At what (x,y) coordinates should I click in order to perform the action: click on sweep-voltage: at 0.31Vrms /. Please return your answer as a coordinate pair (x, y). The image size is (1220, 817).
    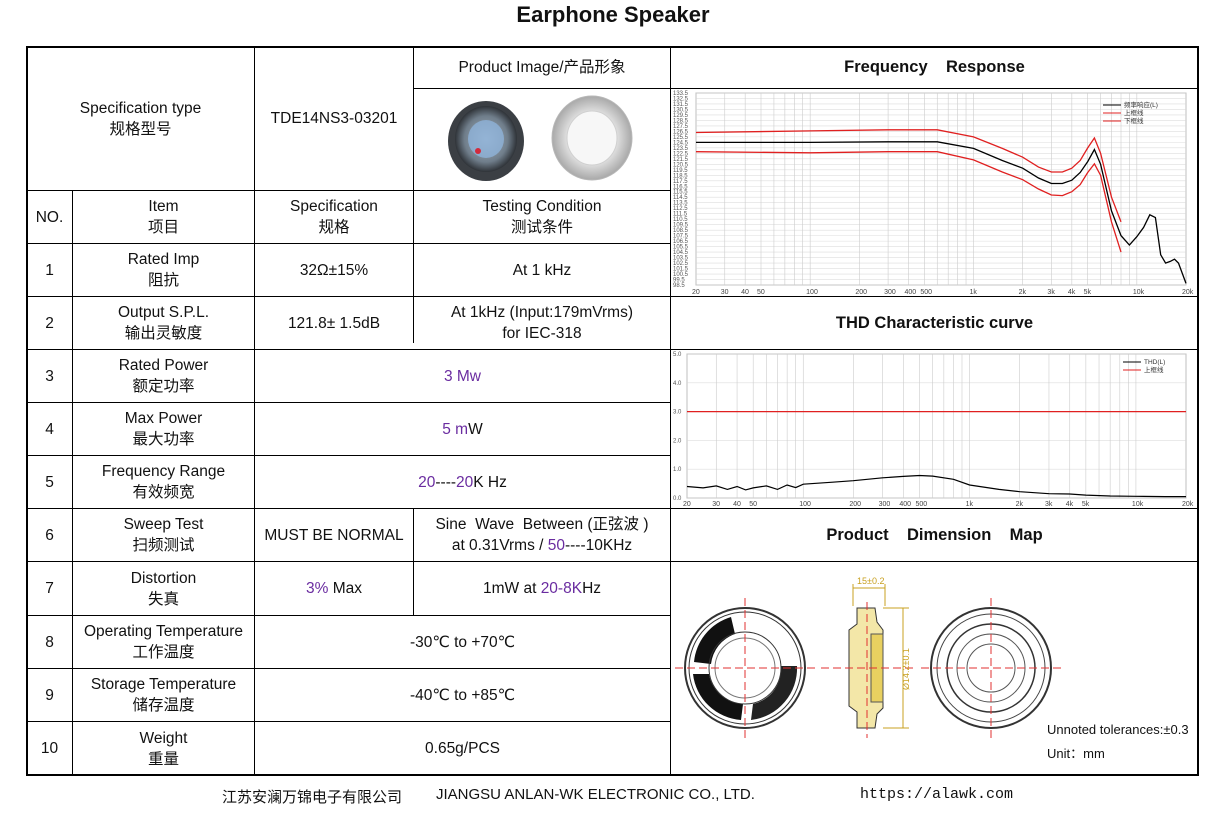
    Looking at the image, I should click on (499, 545).